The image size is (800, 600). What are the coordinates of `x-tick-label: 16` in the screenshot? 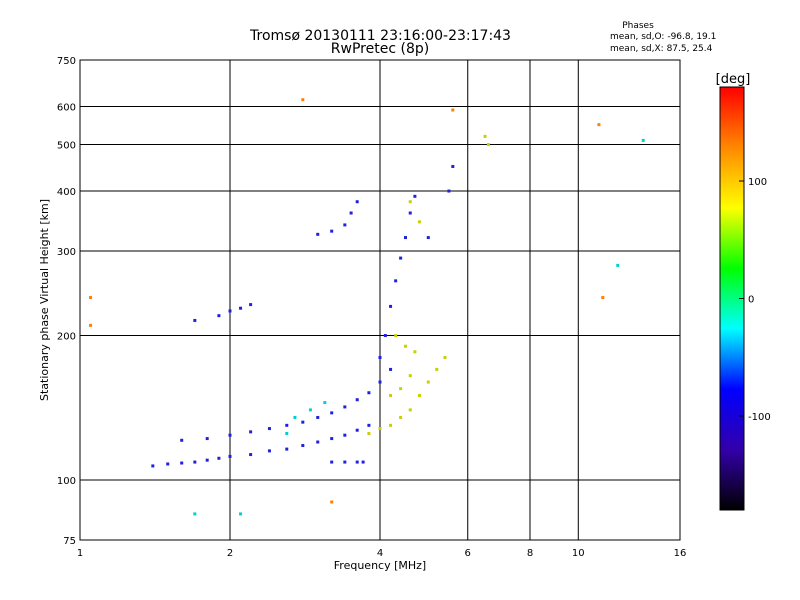 It's located at (680, 553).